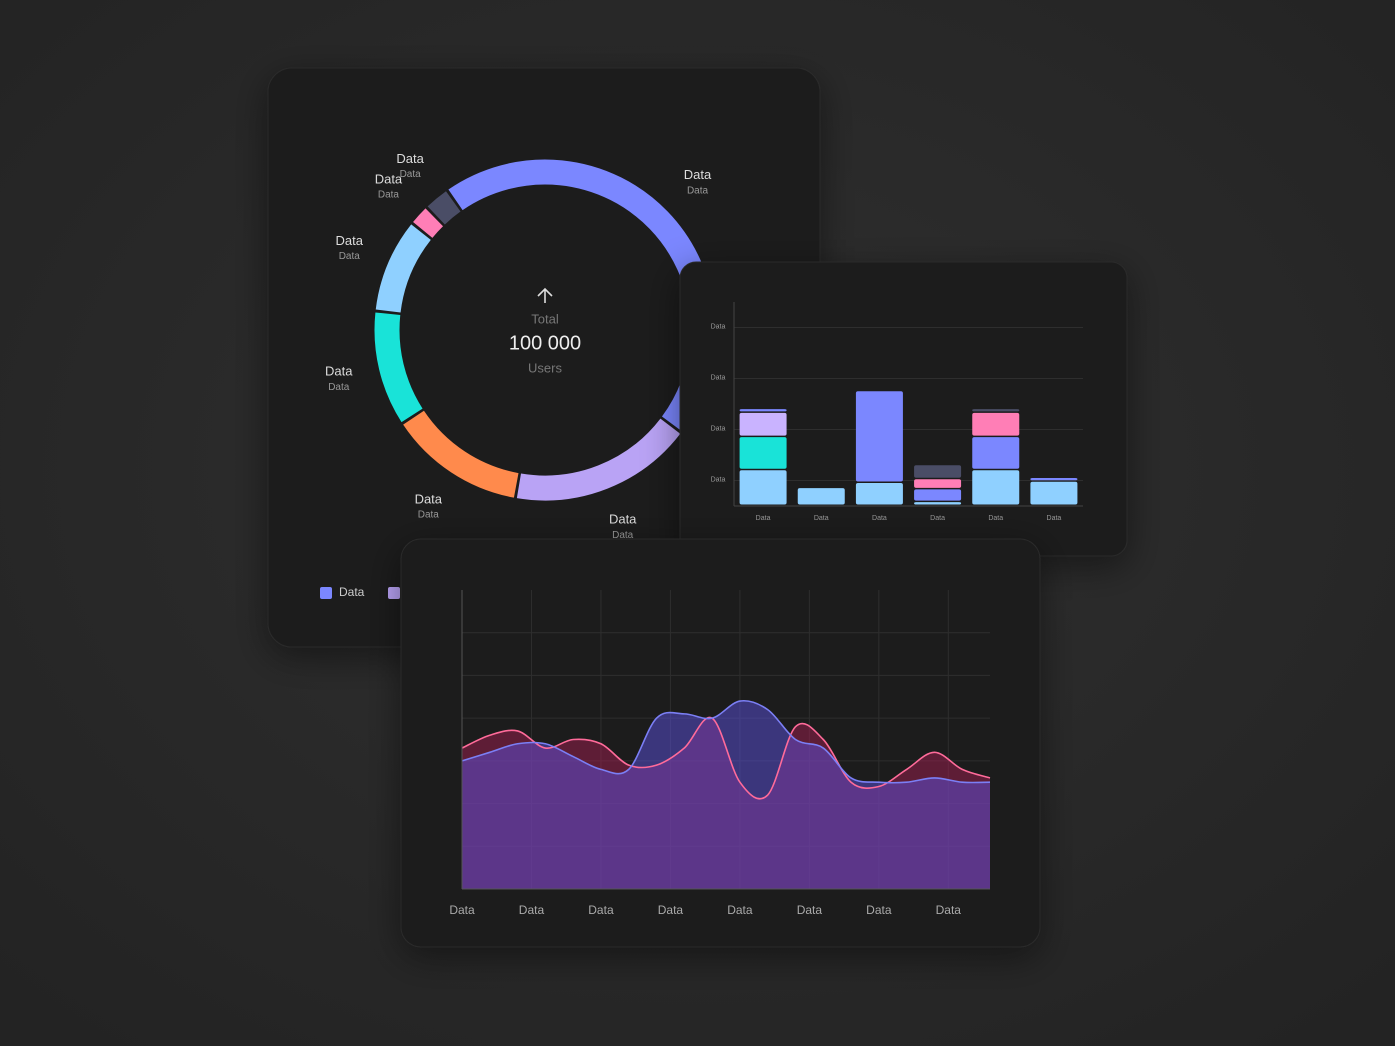 This screenshot has height=1046, width=1395. Describe the element at coordinates (545, 343) in the screenshot. I see `center-value: 100 000` at that location.